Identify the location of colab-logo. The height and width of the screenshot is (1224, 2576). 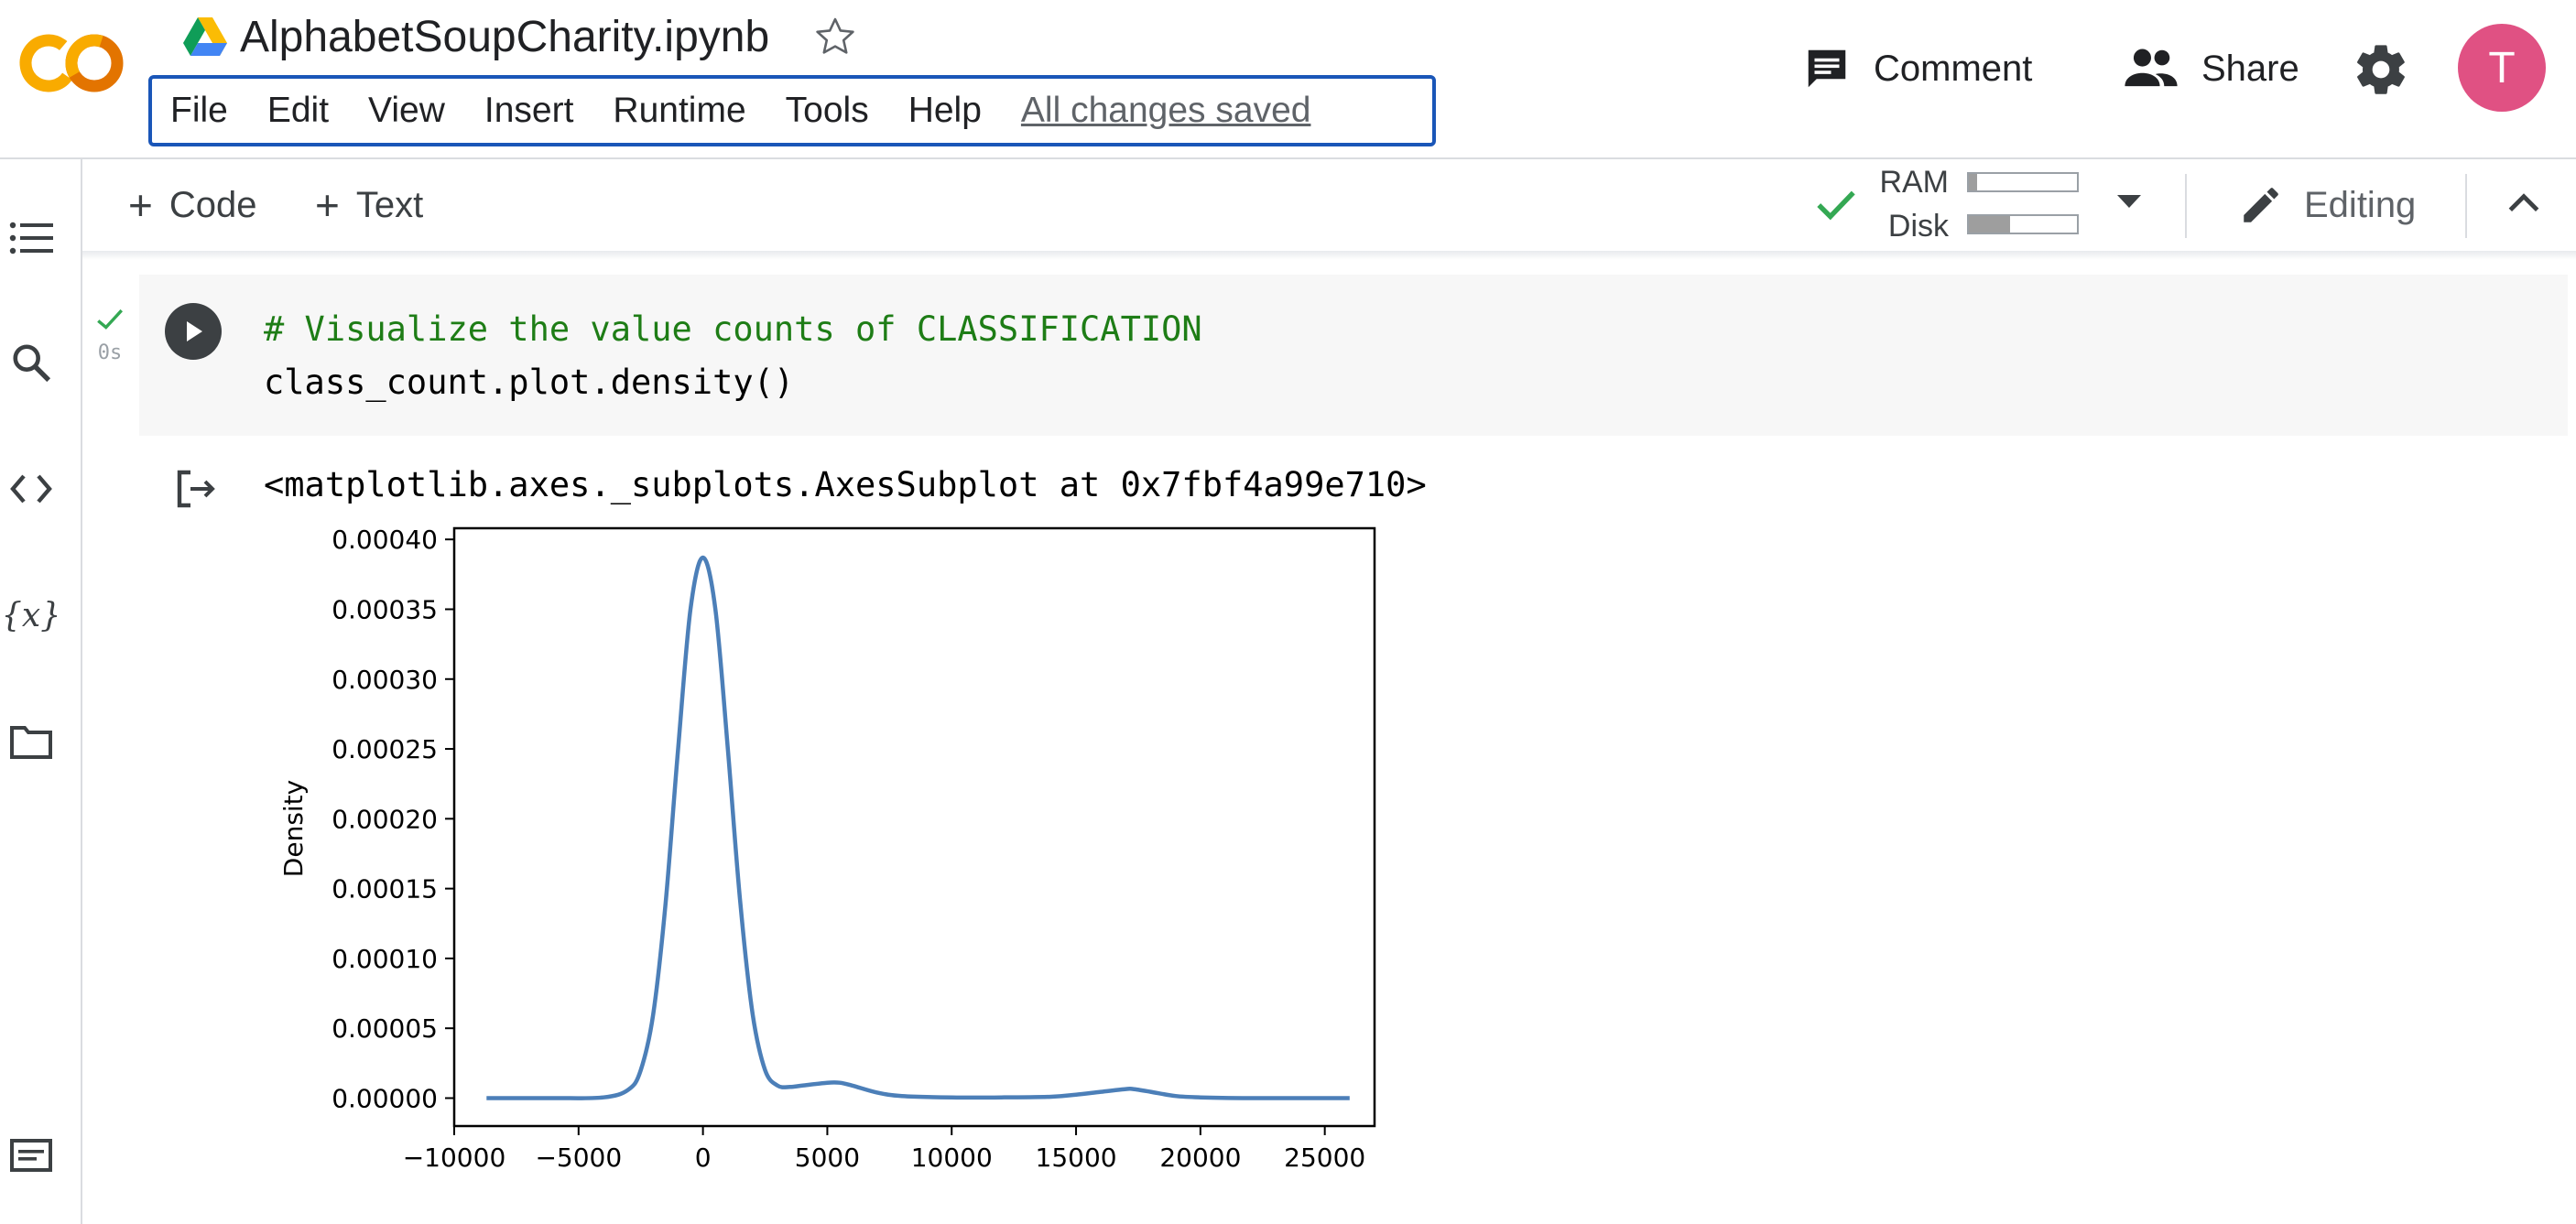
(71, 63).